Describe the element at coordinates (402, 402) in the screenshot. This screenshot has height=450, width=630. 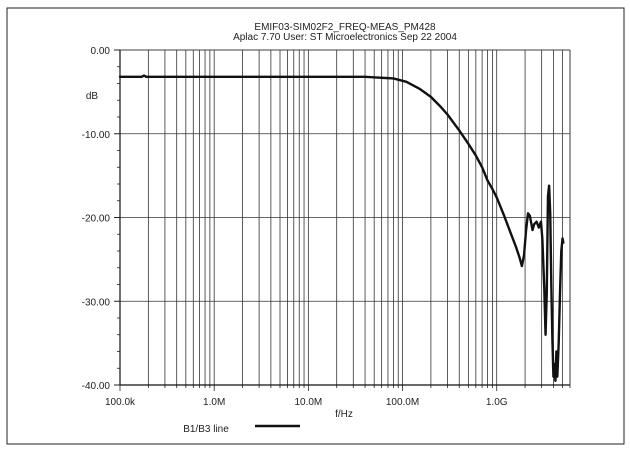
I see `x-tick-label: 100.0M` at that location.